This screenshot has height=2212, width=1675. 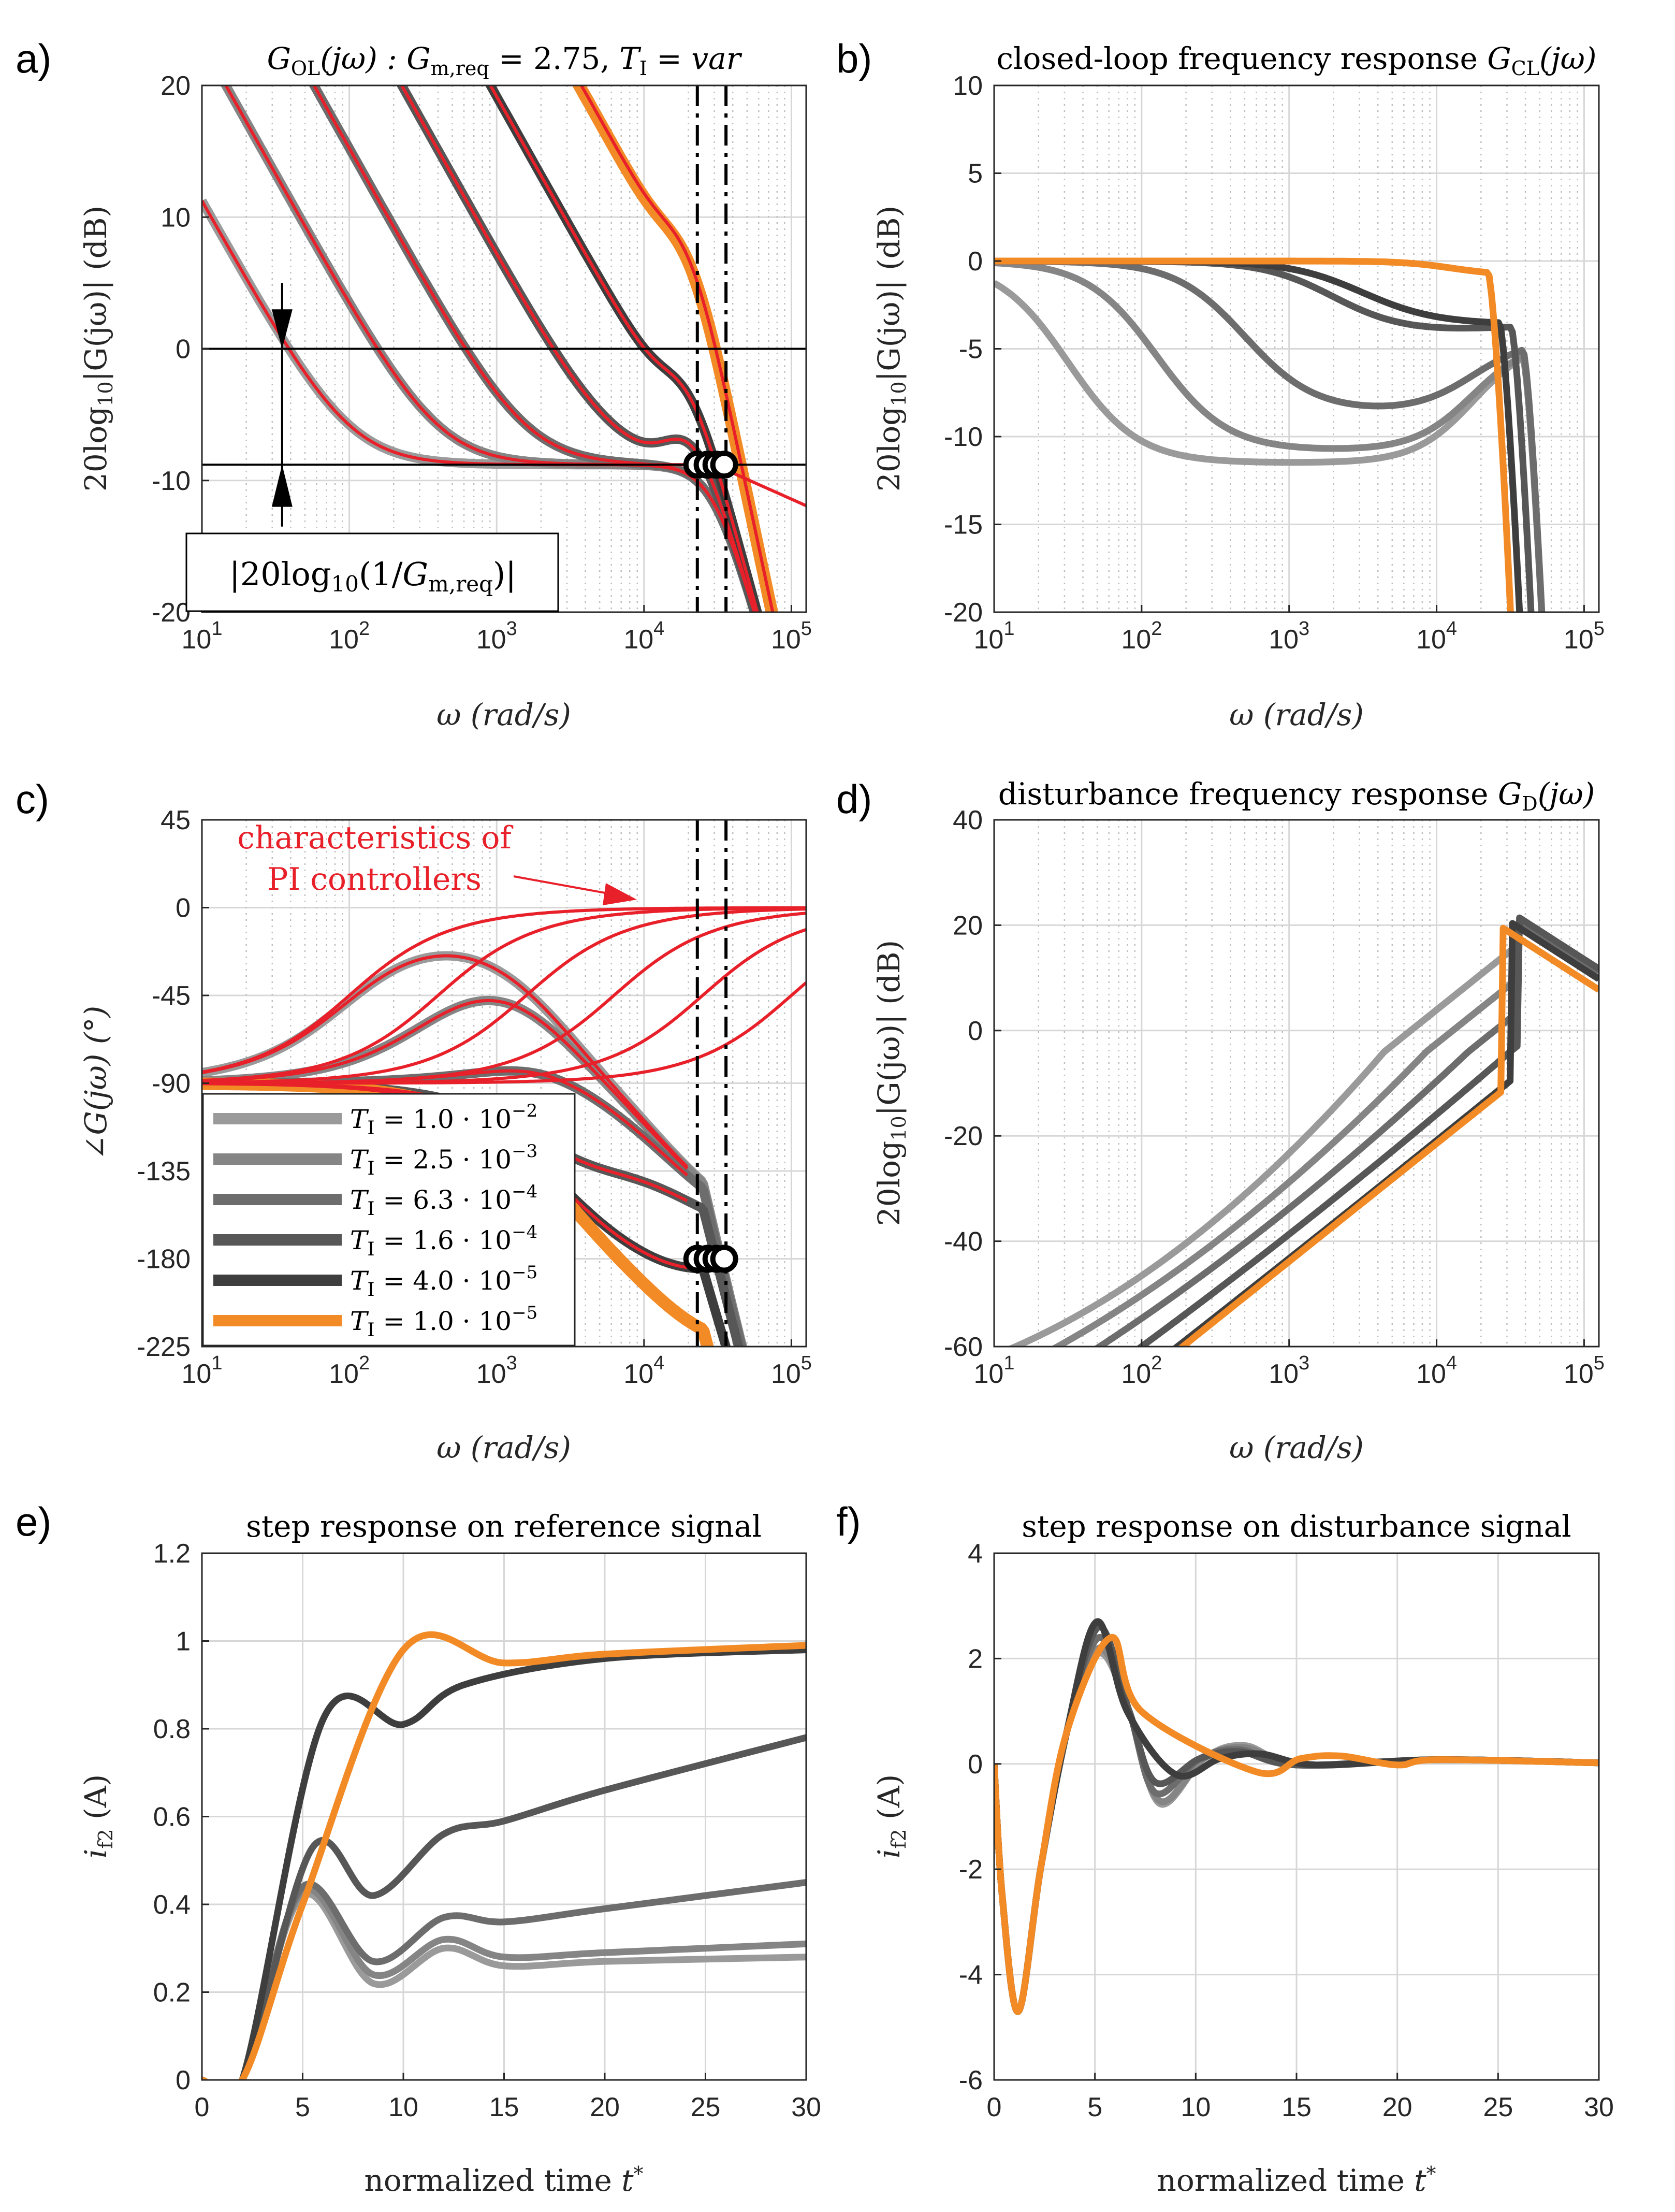 What do you see at coordinates (375, 1200) in the screenshot?
I see `legend-entry-3: TI = 6.3 · 10−4` at bounding box center [375, 1200].